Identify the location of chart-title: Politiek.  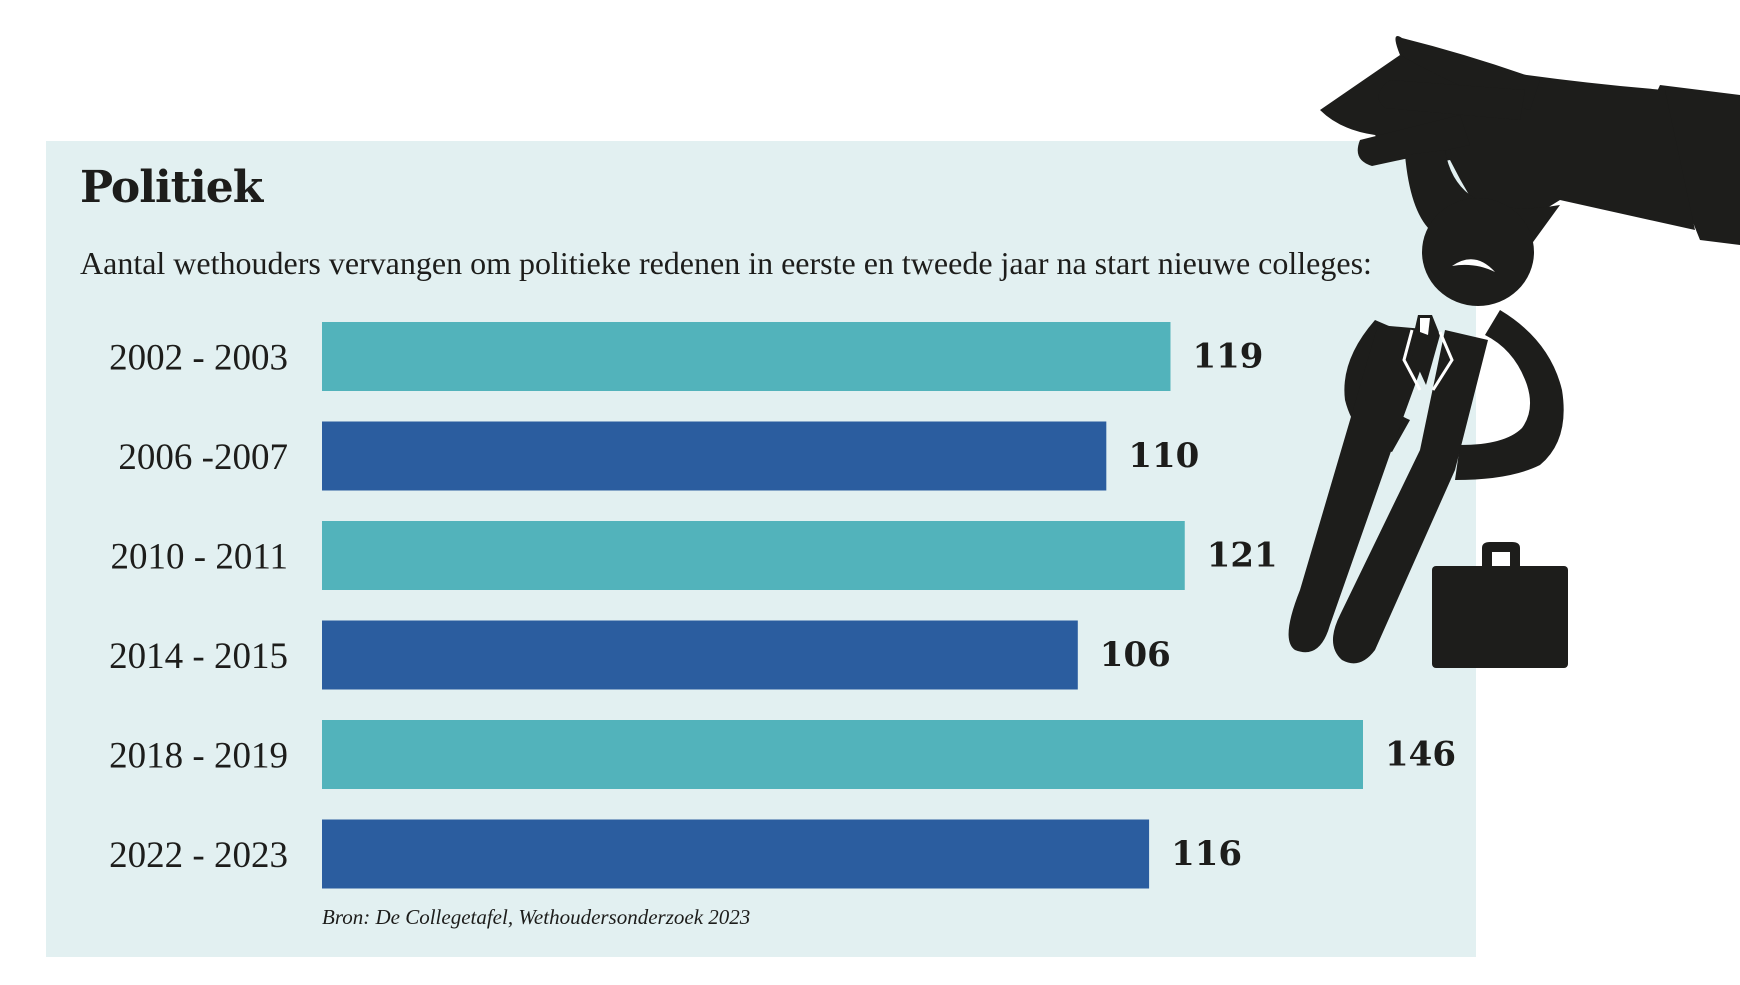
(171, 187).